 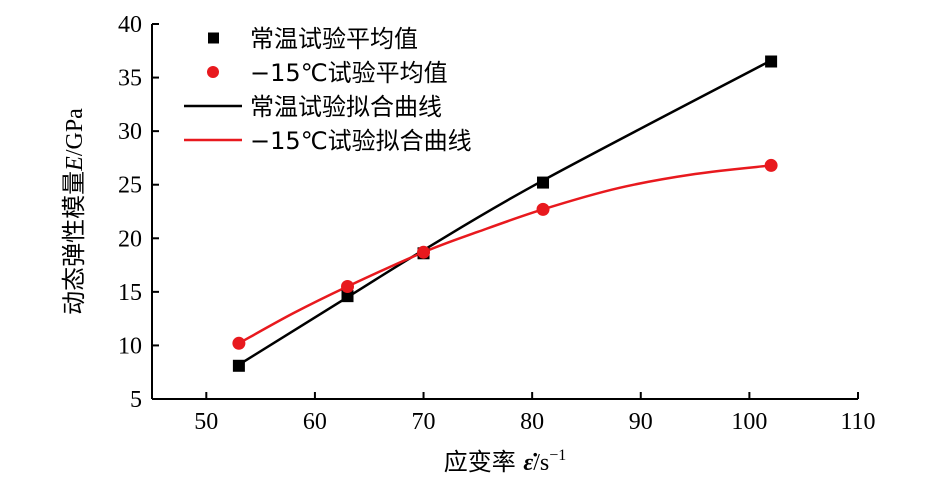 I want to click on legend-circle-marker, so click(x=213, y=72).